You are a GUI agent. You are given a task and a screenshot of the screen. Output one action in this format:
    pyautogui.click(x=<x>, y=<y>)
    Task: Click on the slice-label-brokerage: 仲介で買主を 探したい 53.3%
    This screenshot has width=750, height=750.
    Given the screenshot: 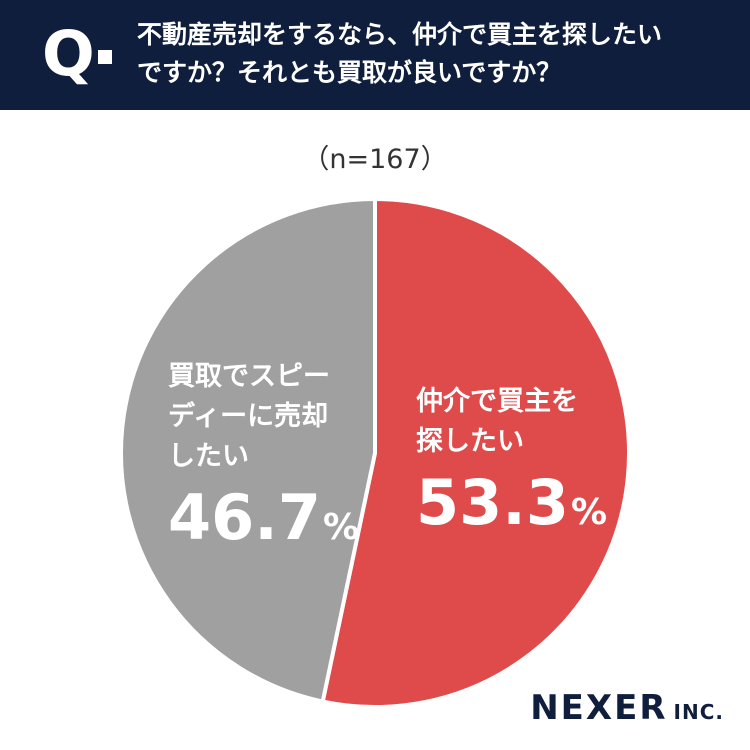 What is the action you would take?
    pyautogui.click(x=511, y=465)
    